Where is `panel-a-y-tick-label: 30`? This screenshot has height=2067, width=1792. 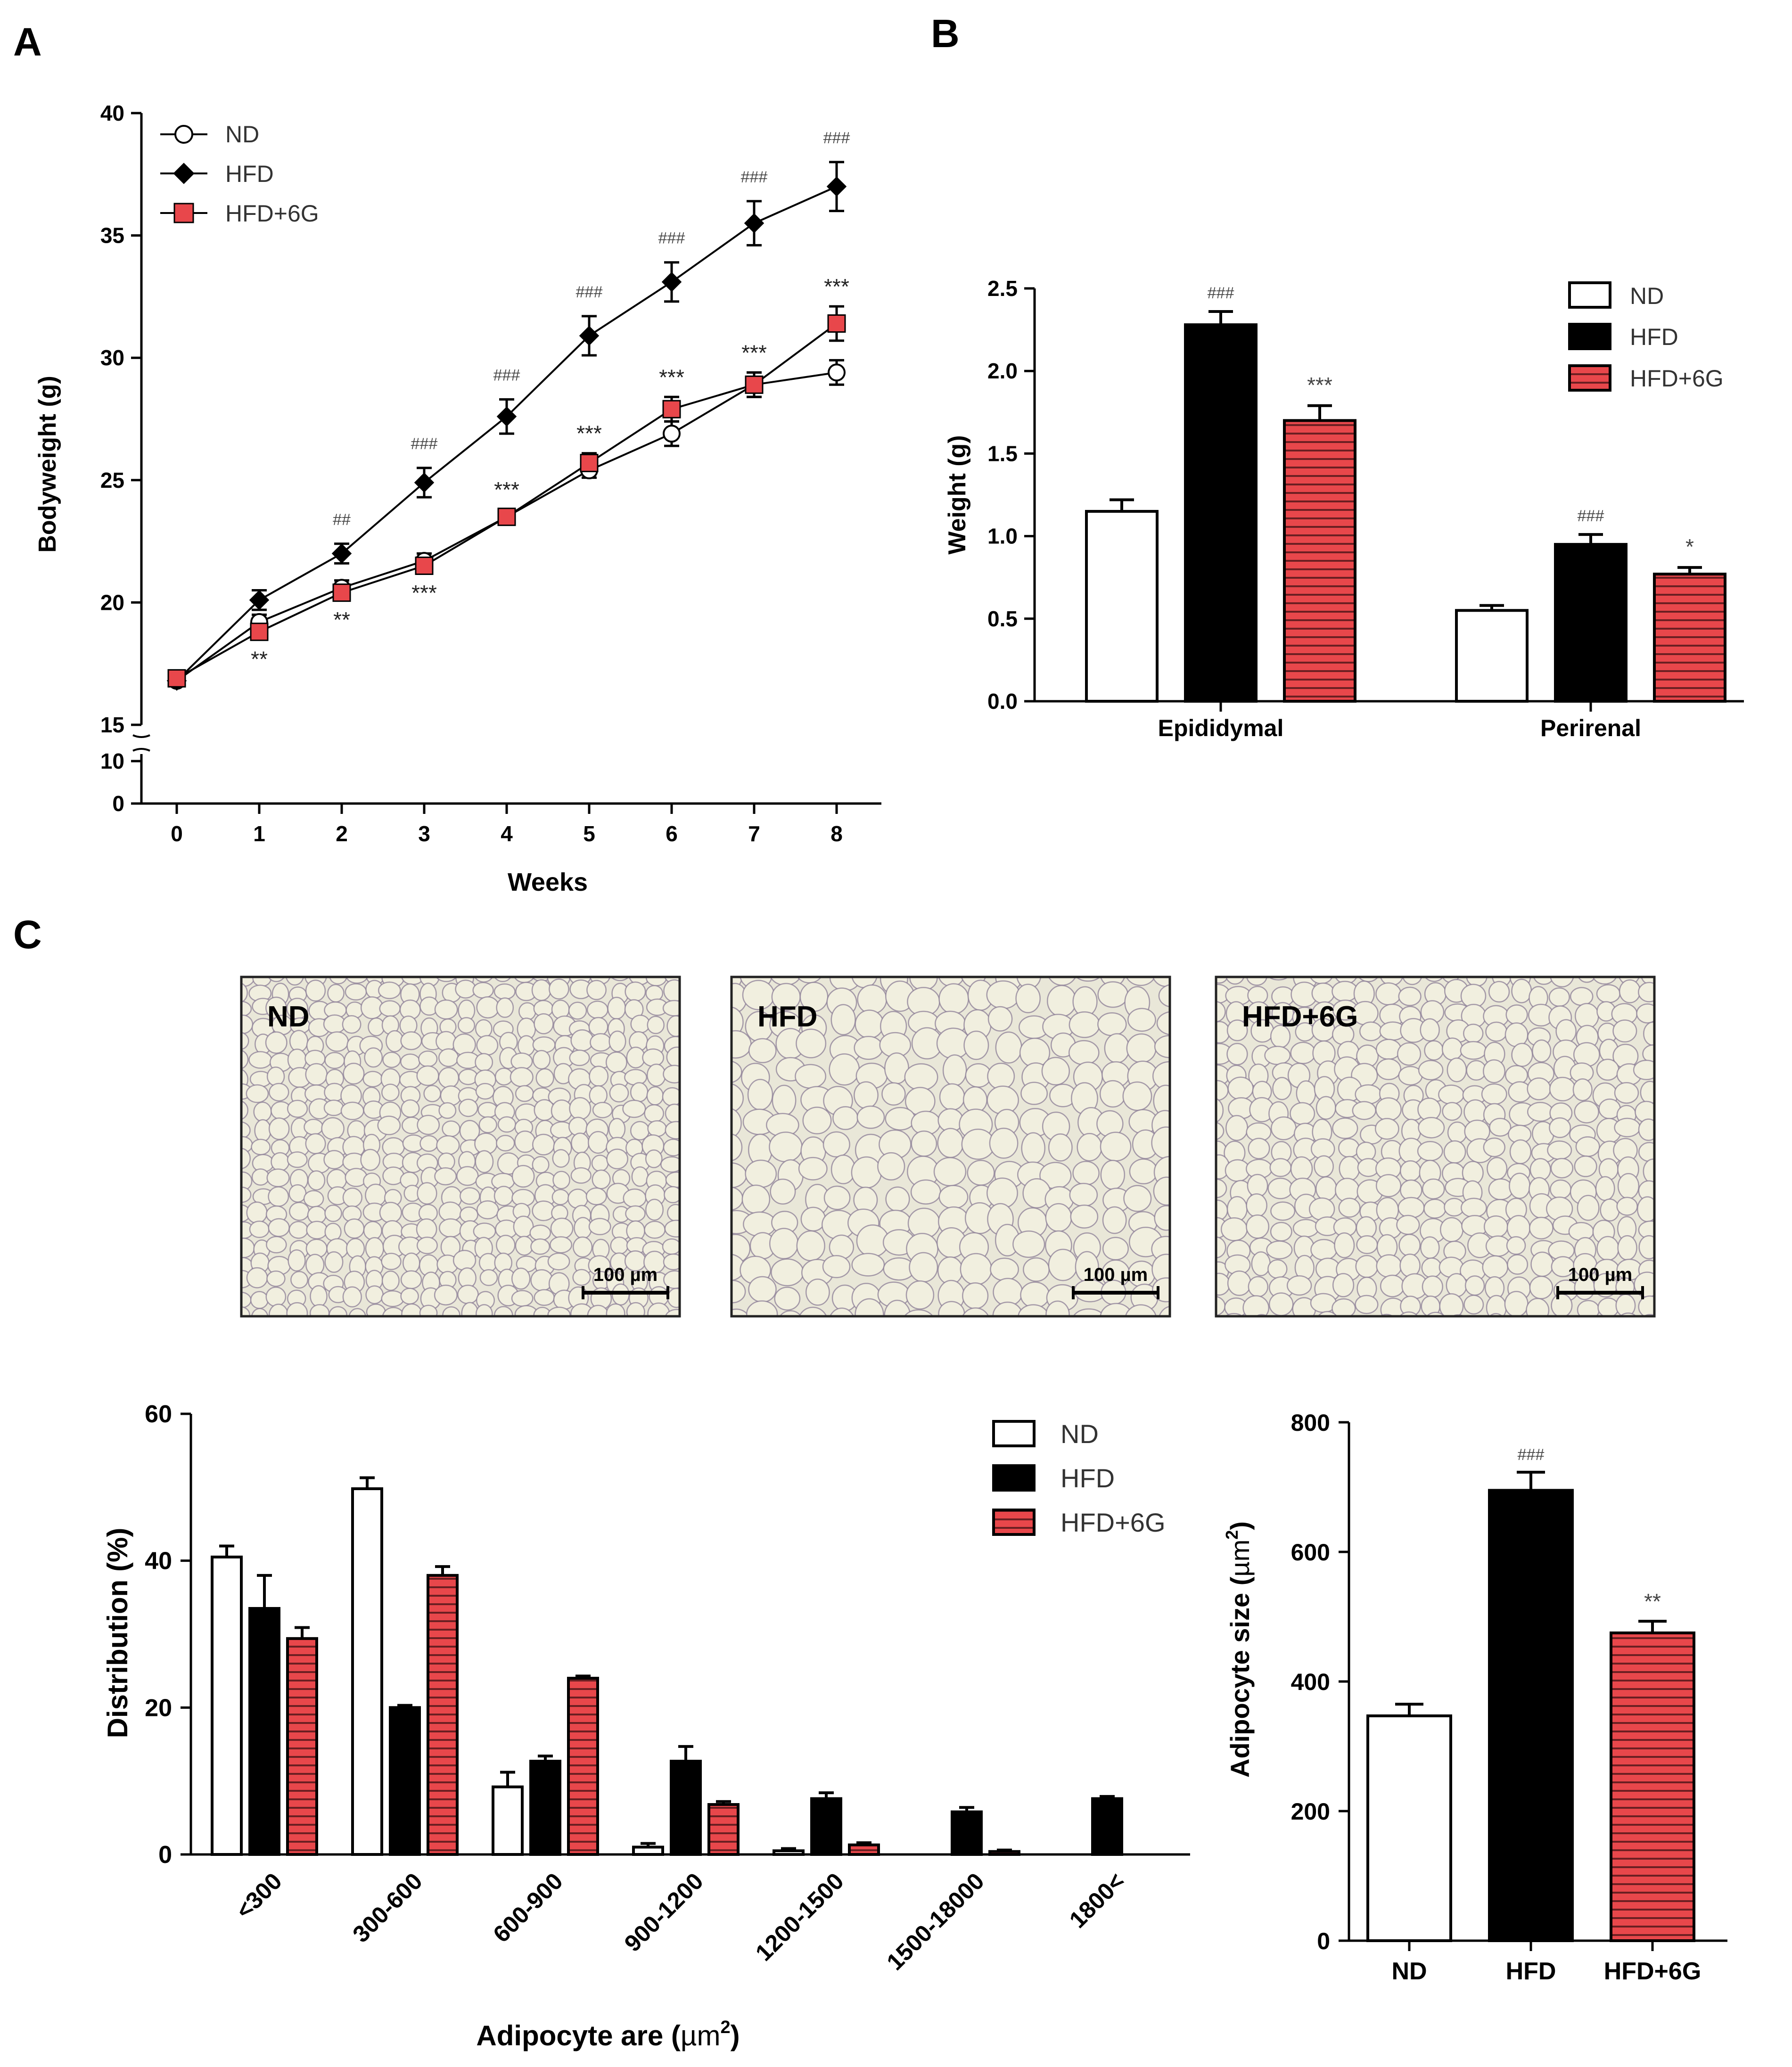
panel-a-y-tick-label: 30 is located at coordinates (112, 358).